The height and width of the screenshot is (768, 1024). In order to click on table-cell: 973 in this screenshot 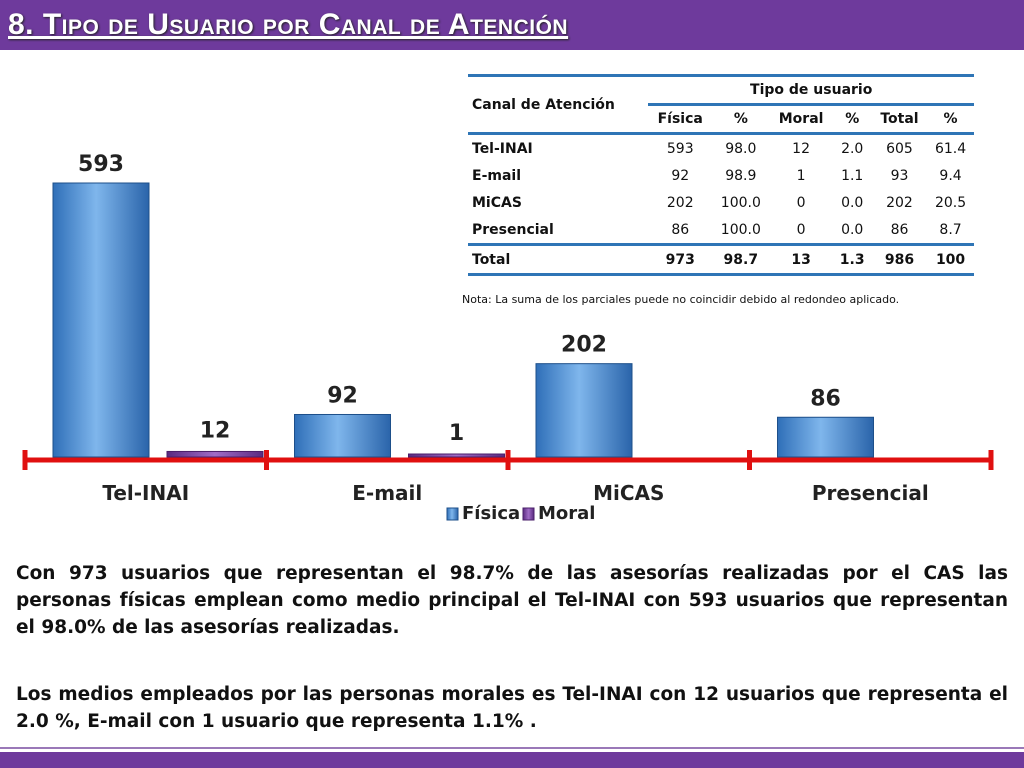, I will do `click(680, 259)`.